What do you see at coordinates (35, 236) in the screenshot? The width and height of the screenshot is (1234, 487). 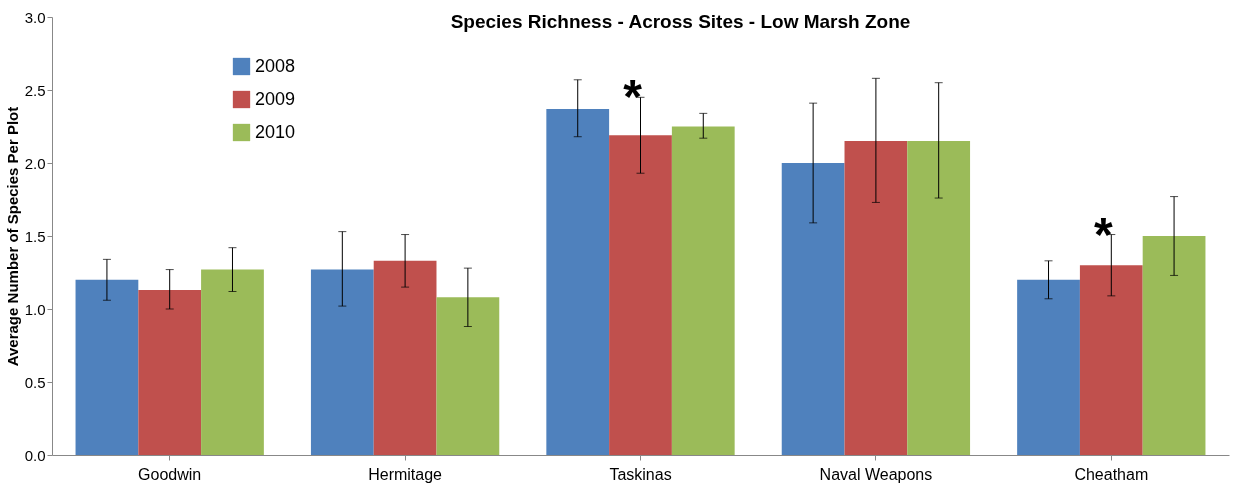 I see `y-tick-label: 1.5` at bounding box center [35, 236].